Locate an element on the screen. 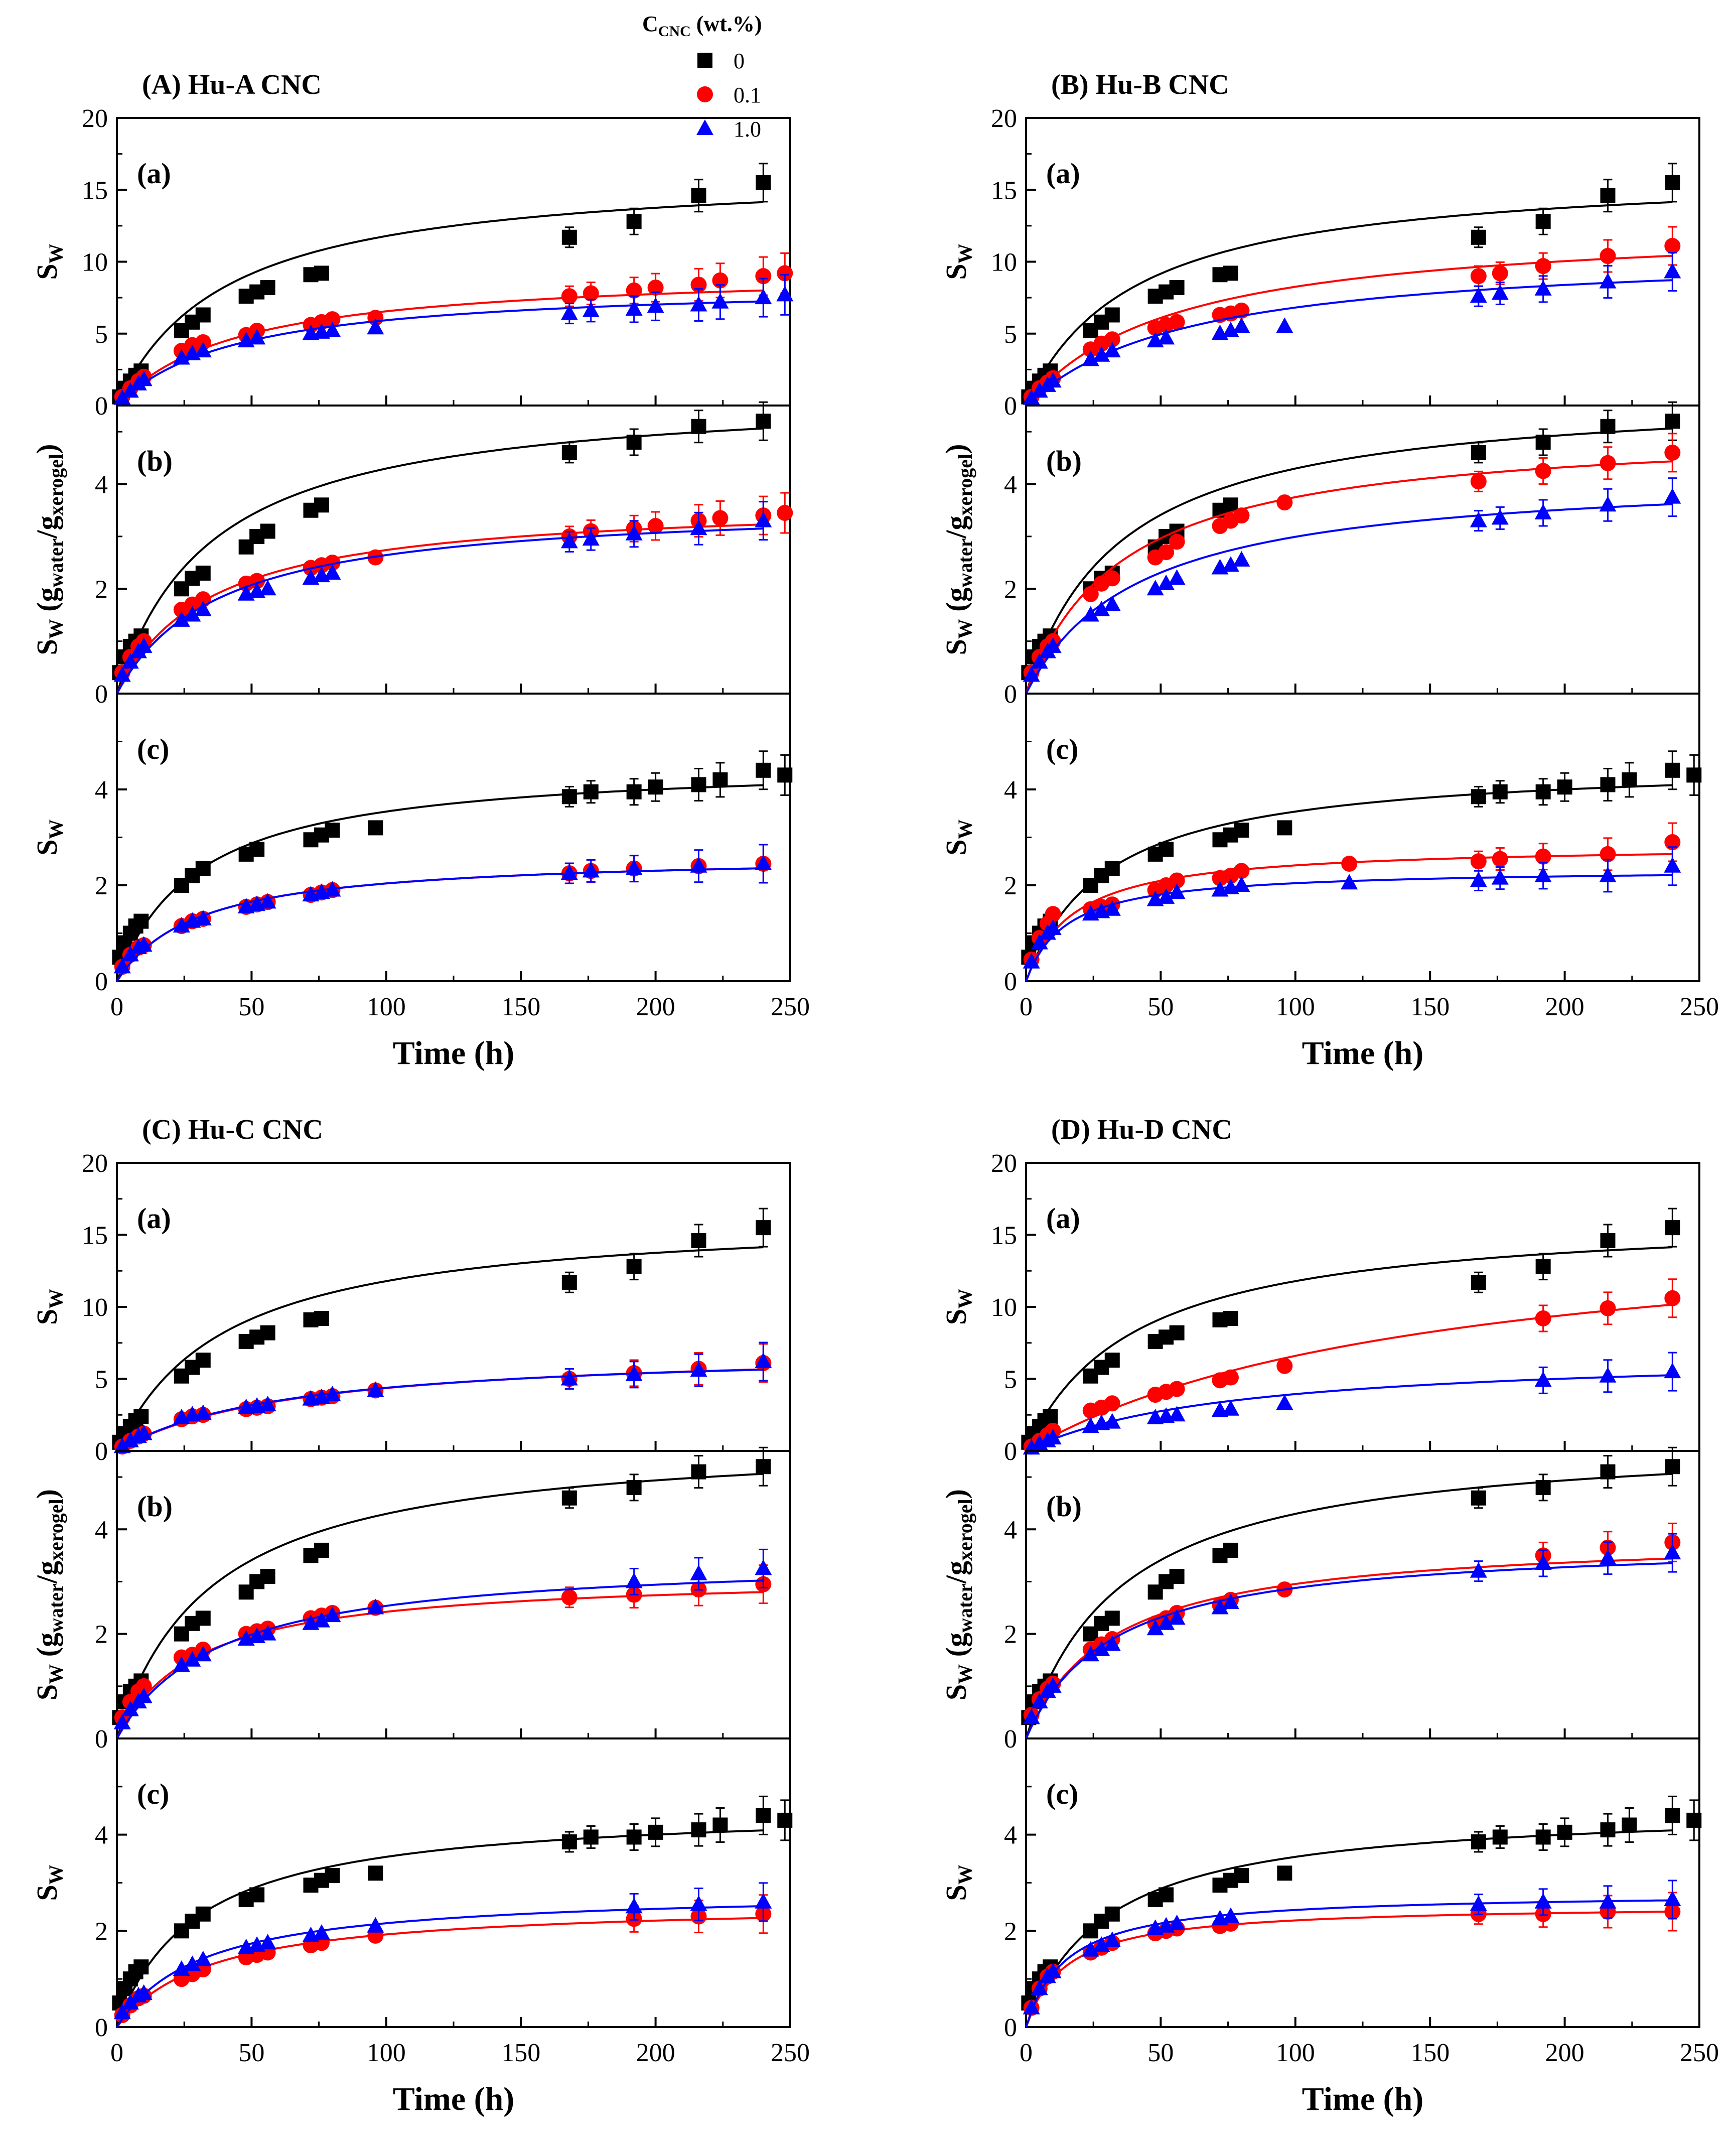 The width and height of the screenshot is (1736, 2146). subplot-c-c: 0 2 4 (c) SW 0 50 100 150 200 250 Time (h) is located at coordinates (420, 1927).